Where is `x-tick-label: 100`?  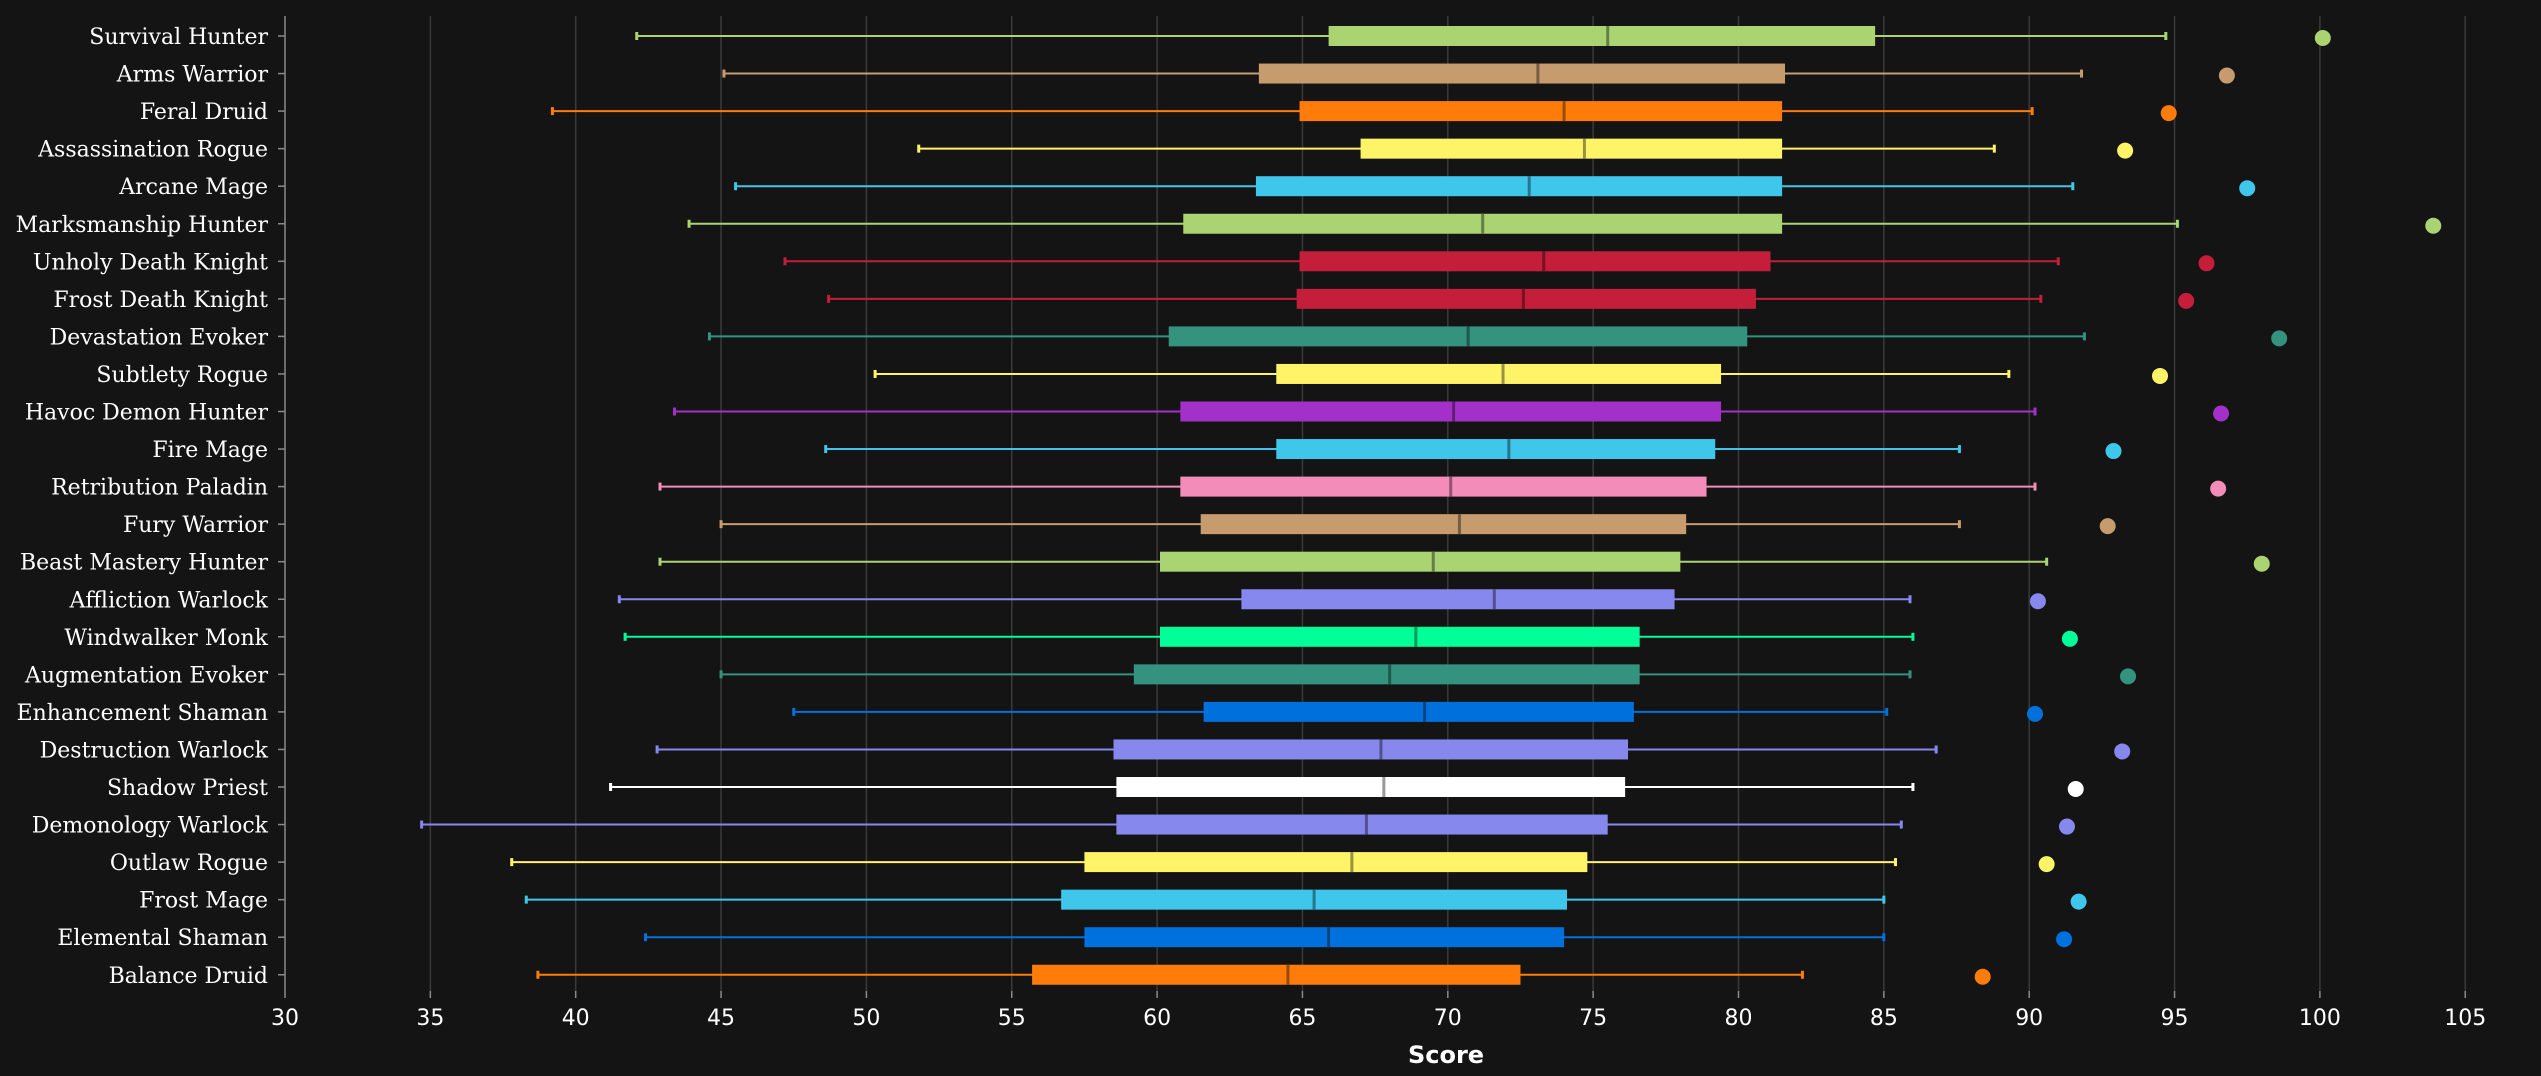
x-tick-label: 100 is located at coordinates (2320, 1018).